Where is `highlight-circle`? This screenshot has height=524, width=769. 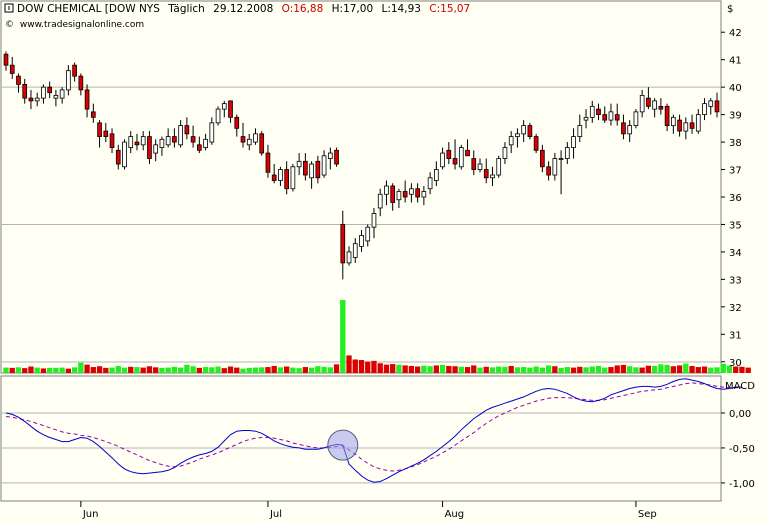 highlight-circle is located at coordinates (343, 445).